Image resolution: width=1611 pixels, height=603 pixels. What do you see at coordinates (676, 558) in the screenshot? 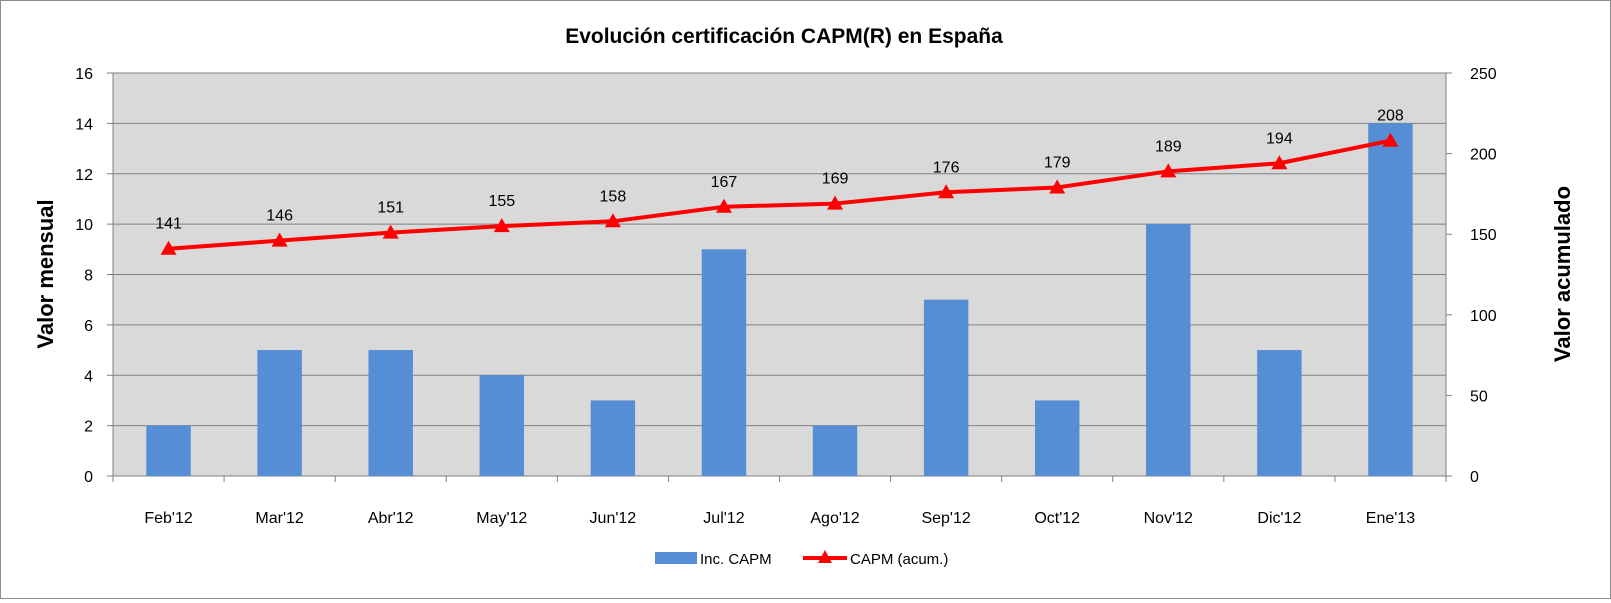
I see `legend-bar-swatch` at bounding box center [676, 558].